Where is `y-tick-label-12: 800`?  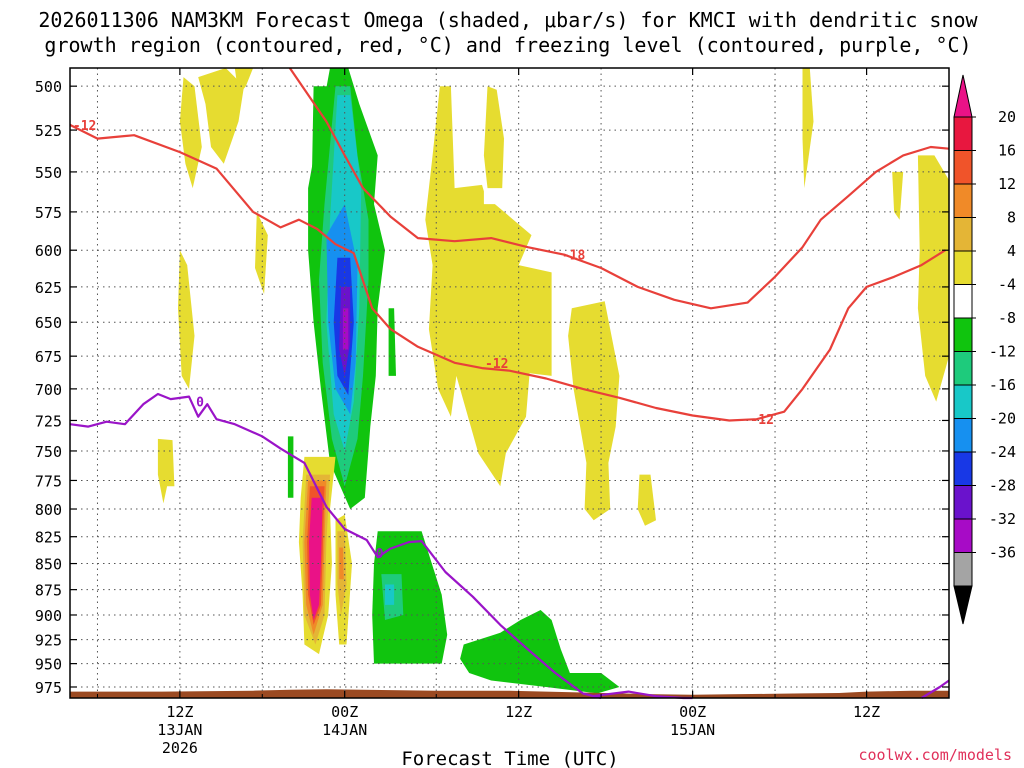
y-tick-label-12: 800 is located at coordinates (48, 510).